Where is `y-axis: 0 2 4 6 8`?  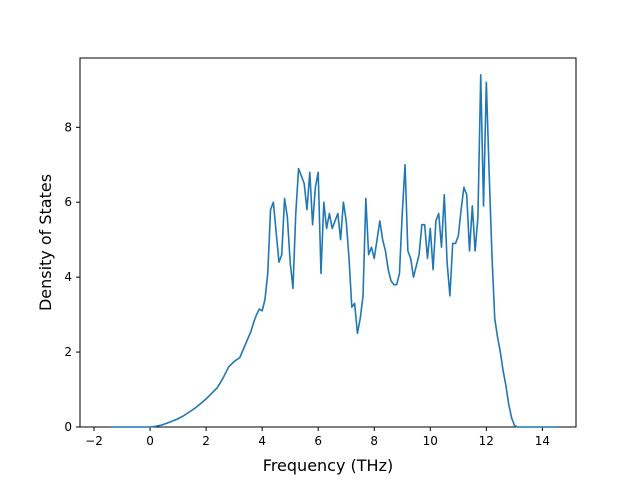
y-axis: 0 2 4 6 8 is located at coordinates (72, 277).